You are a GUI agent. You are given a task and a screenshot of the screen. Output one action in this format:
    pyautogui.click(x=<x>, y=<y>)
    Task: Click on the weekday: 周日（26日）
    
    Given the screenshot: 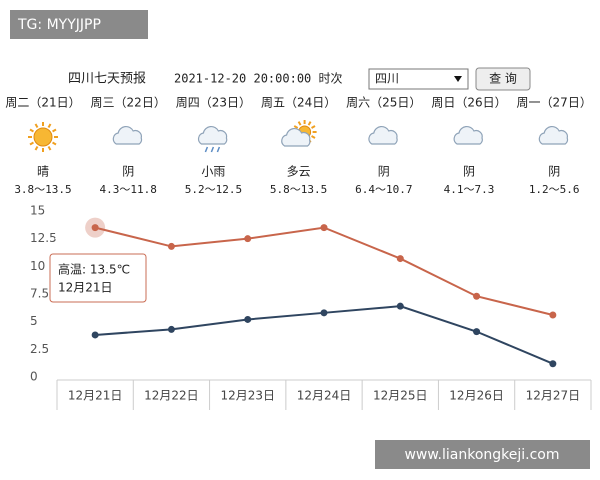 What is the action you would take?
    pyautogui.click(x=468, y=103)
    